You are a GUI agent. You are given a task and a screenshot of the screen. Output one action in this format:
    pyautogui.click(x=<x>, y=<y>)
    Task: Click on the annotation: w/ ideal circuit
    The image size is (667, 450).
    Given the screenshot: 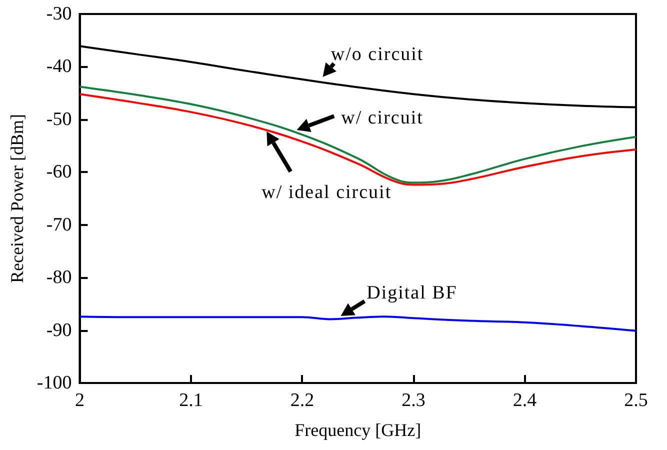 What is the action you would take?
    pyautogui.click(x=327, y=192)
    